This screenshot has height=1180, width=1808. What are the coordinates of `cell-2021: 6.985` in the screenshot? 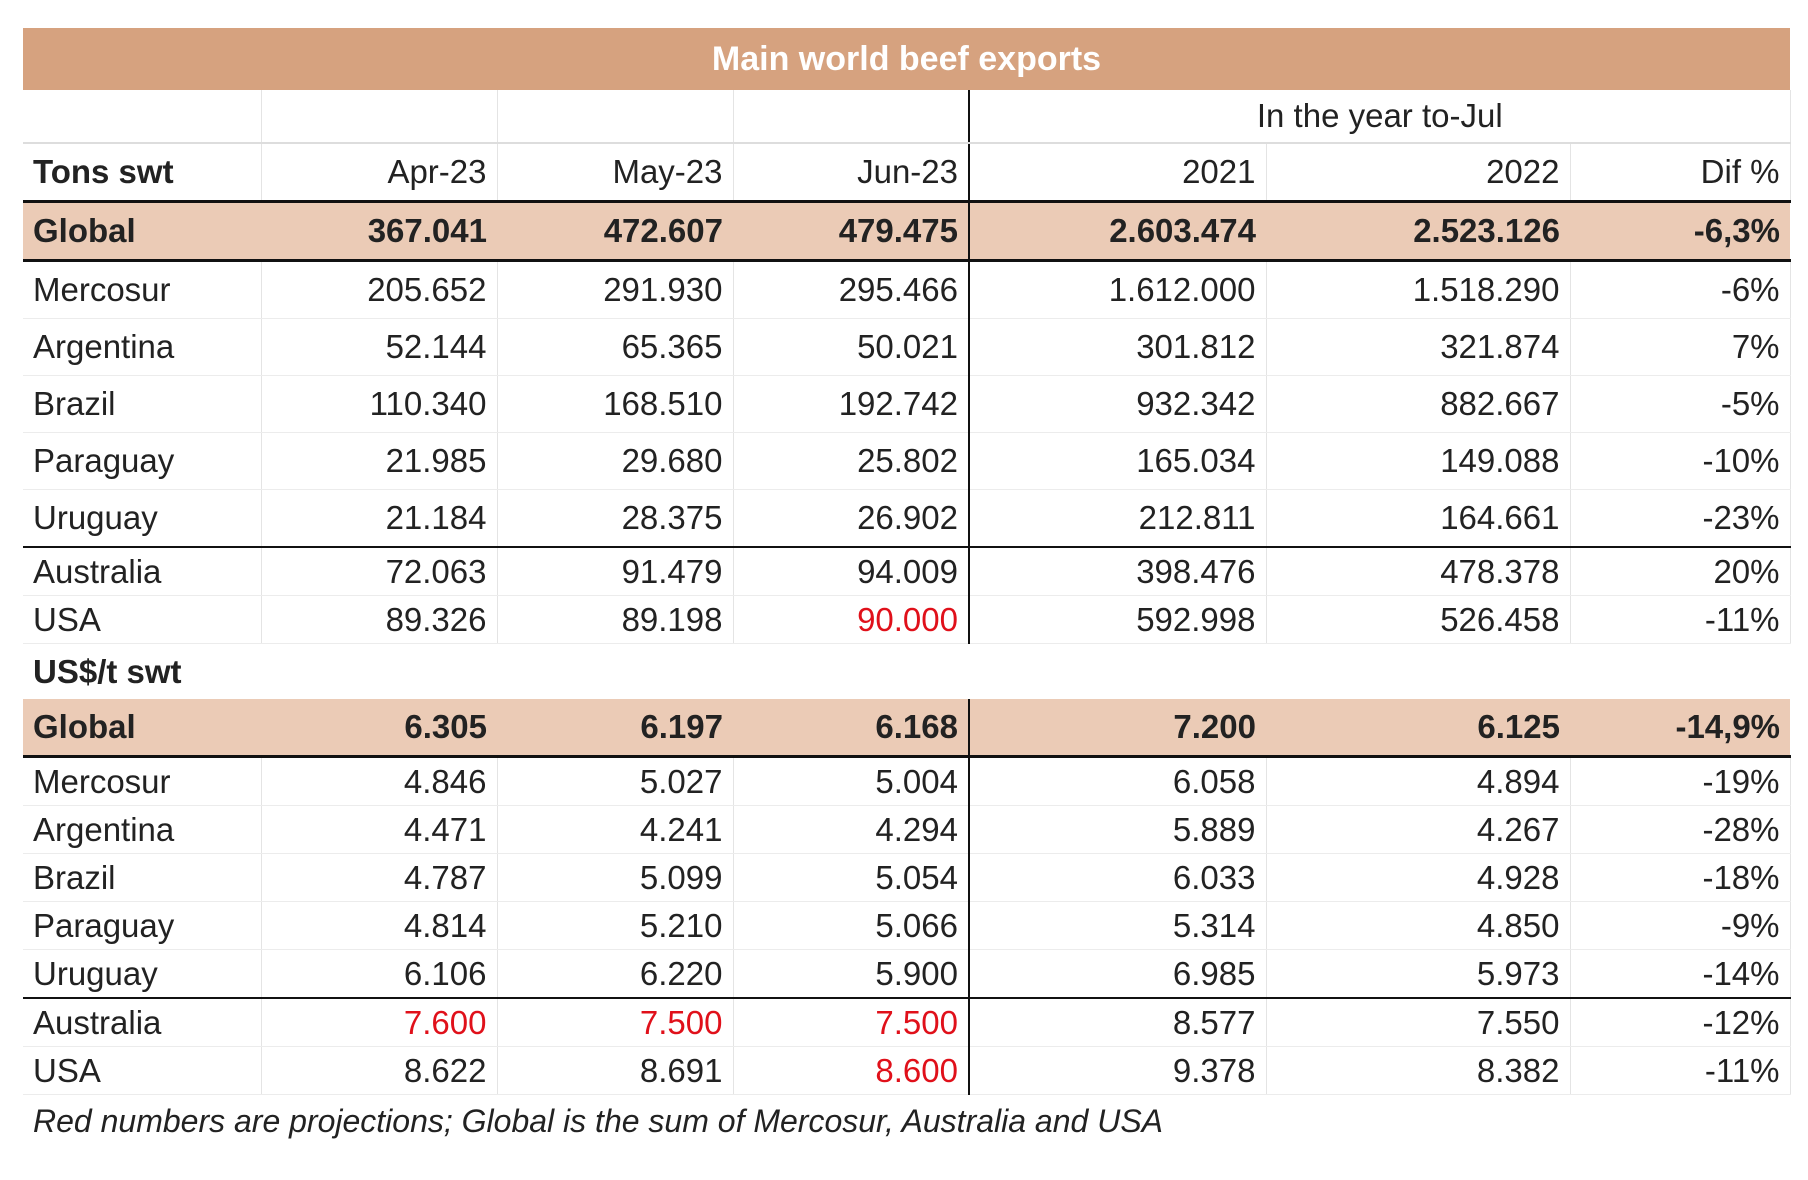 It's located at (1118, 974).